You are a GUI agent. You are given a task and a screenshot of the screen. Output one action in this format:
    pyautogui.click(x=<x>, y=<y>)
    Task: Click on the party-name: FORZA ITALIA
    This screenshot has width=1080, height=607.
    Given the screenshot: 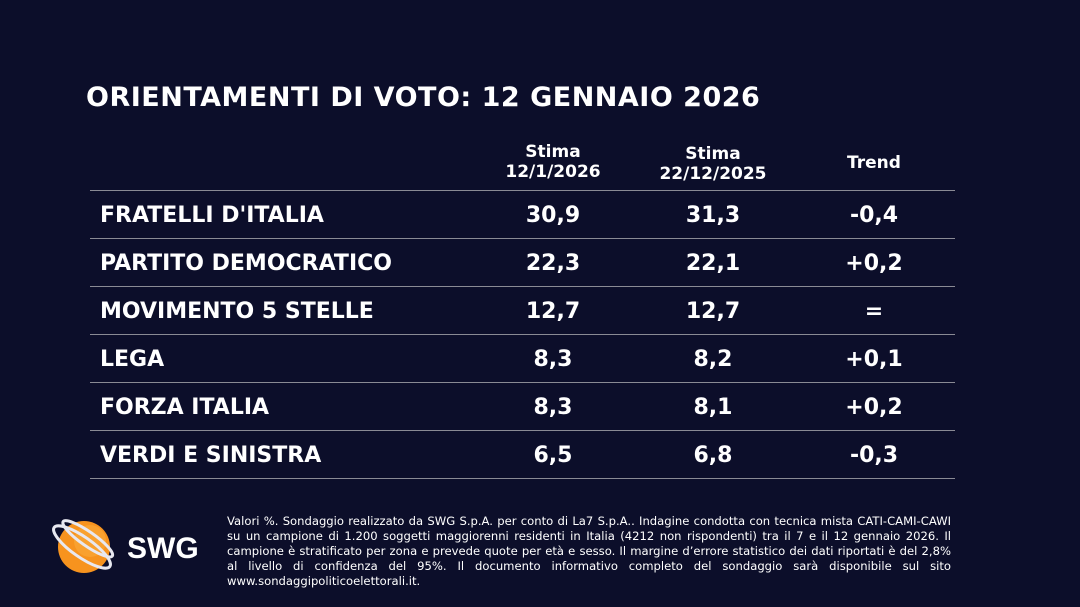 What is the action you would take?
    pyautogui.click(x=185, y=407)
    